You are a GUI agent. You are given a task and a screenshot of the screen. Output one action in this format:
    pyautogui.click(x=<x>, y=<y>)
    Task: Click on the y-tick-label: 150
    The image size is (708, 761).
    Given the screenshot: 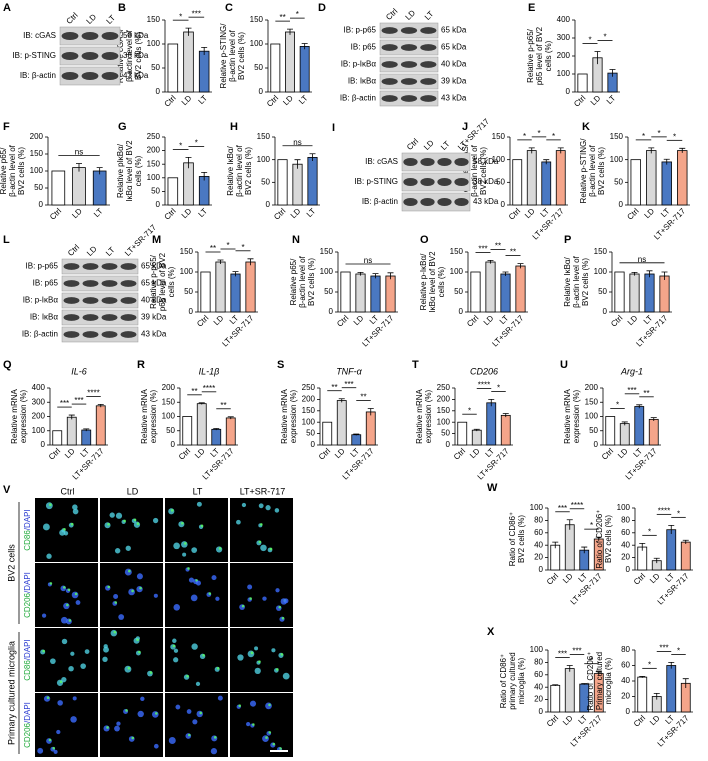 What is the action you would take?
    pyautogui.click(x=327, y=251)
    